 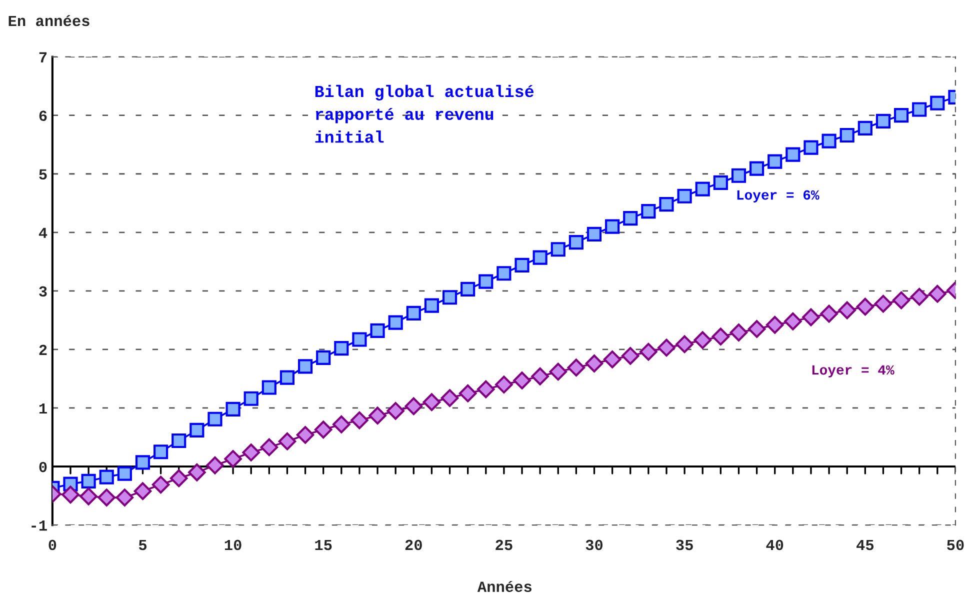 What do you see at coordinates (853, 371) in the screenshot?
I see `text: Loyer = 4%` at bounding box center [853, 371].